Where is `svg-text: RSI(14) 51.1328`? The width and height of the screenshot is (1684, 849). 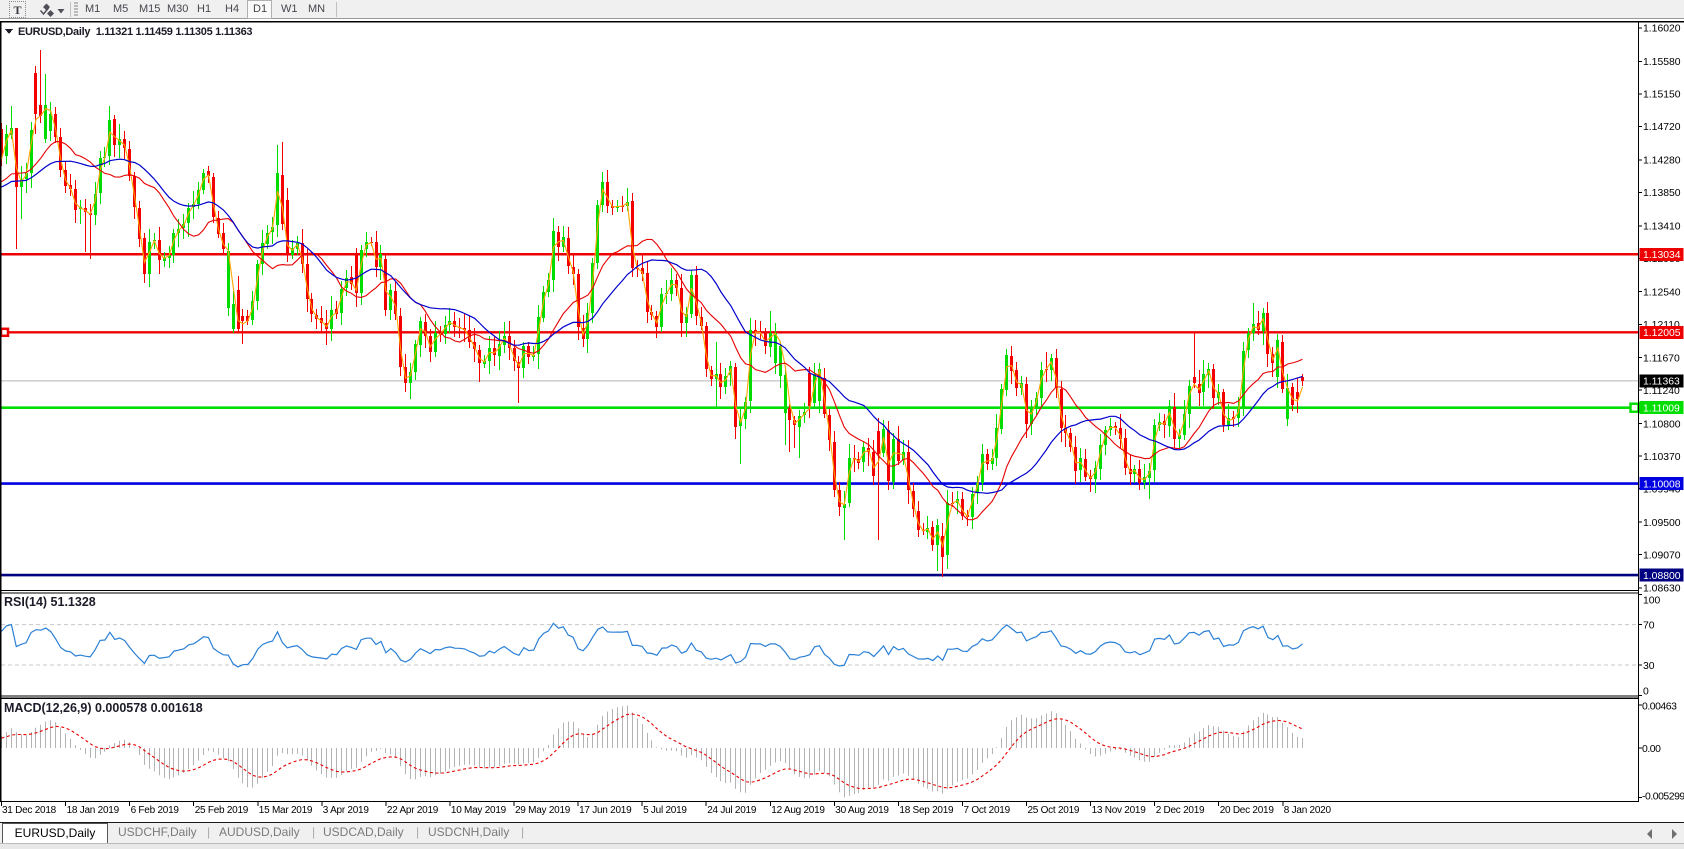
svg-text: RSI(14) 51.1328 is located at coordinates (50, 602).